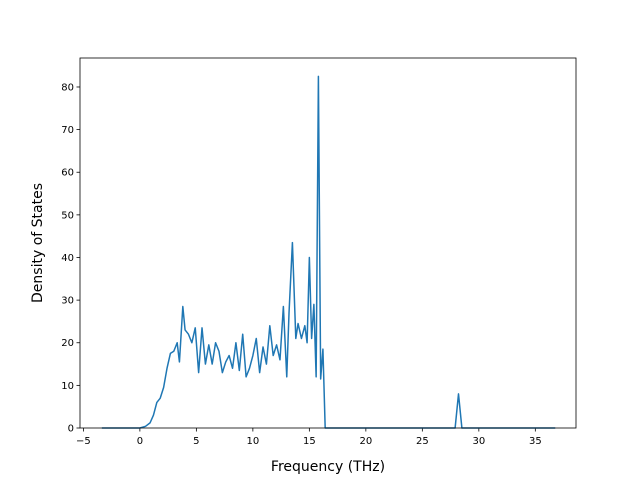  I want to click on x-tick-label: 10, so click(252, 441).